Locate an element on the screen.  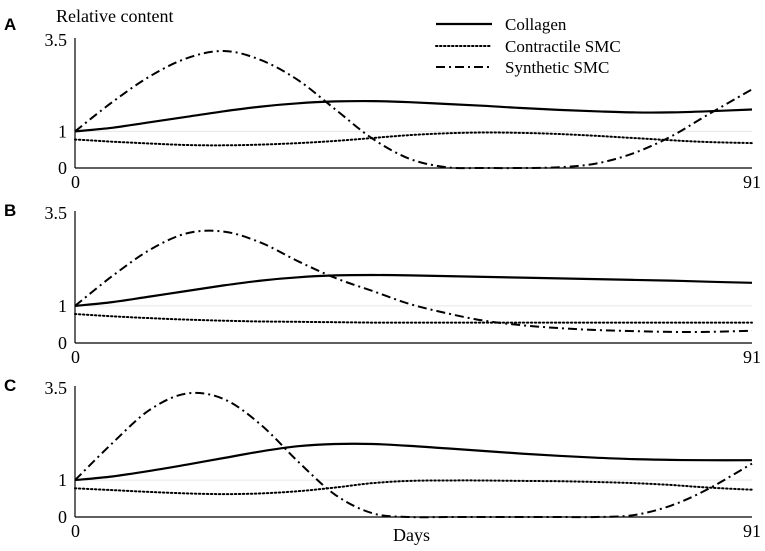
panel-label: A is located at coordinates (10, 24).